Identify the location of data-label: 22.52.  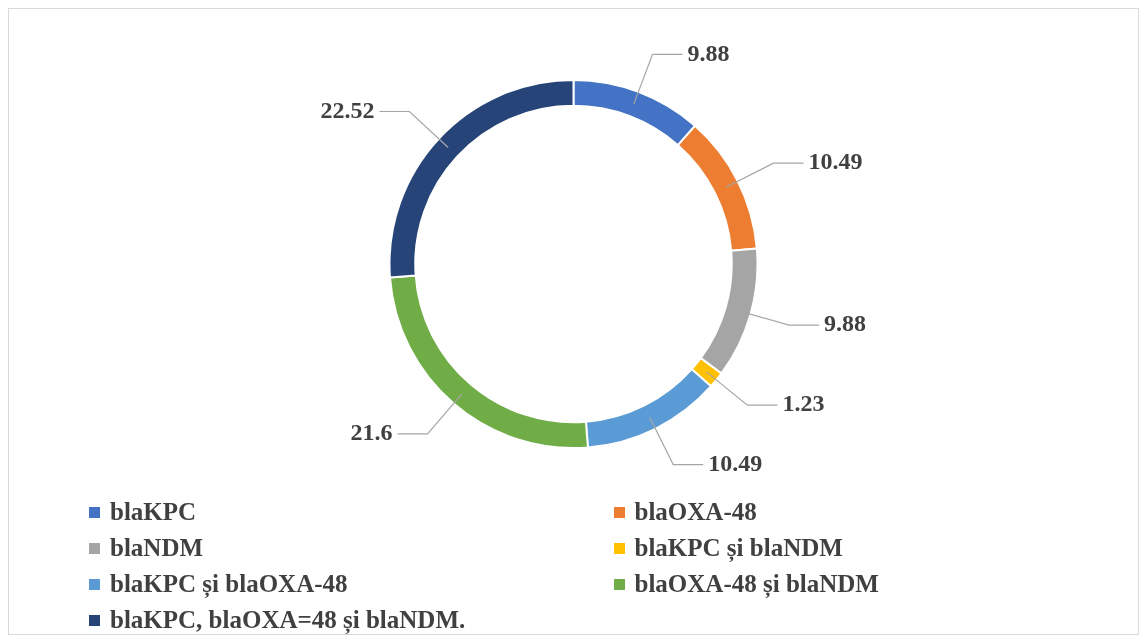
(347, 109).